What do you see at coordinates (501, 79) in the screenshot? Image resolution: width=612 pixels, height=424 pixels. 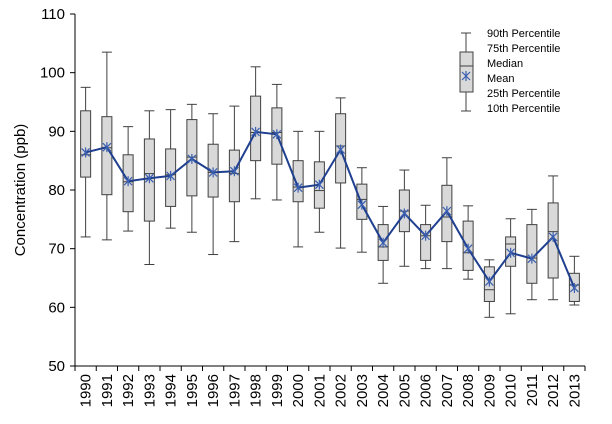 I see `legend-label-mean: Mean` at bounding box center [501, 79].